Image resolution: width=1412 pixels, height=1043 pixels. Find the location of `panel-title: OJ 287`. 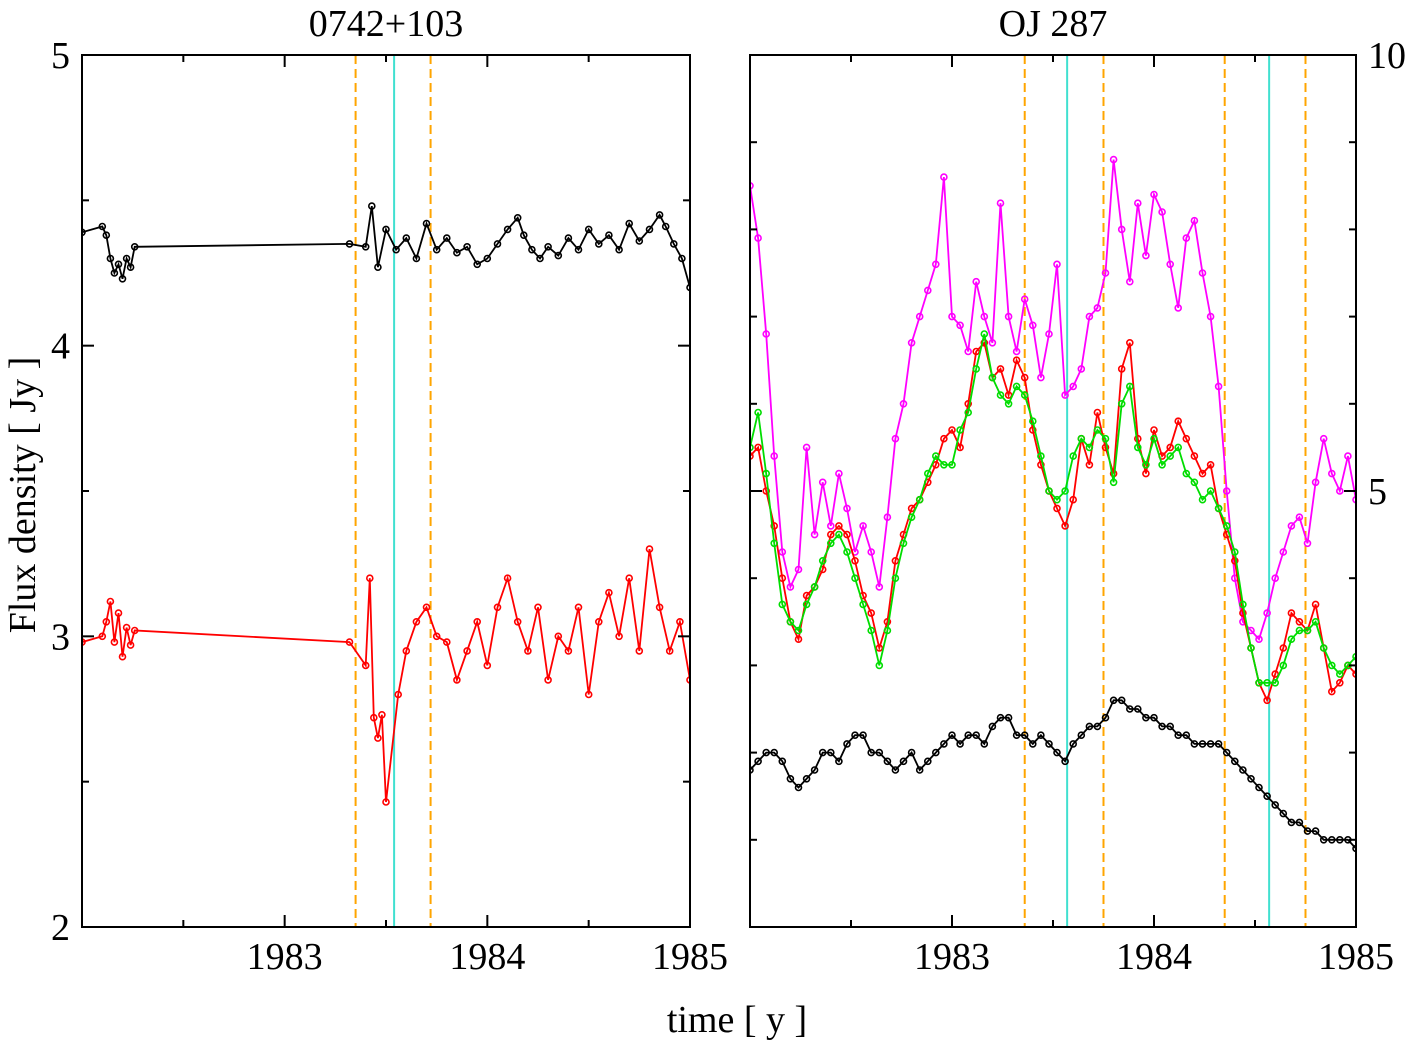

panel-title: OJ 287 is located at coordinates (1053, 24).